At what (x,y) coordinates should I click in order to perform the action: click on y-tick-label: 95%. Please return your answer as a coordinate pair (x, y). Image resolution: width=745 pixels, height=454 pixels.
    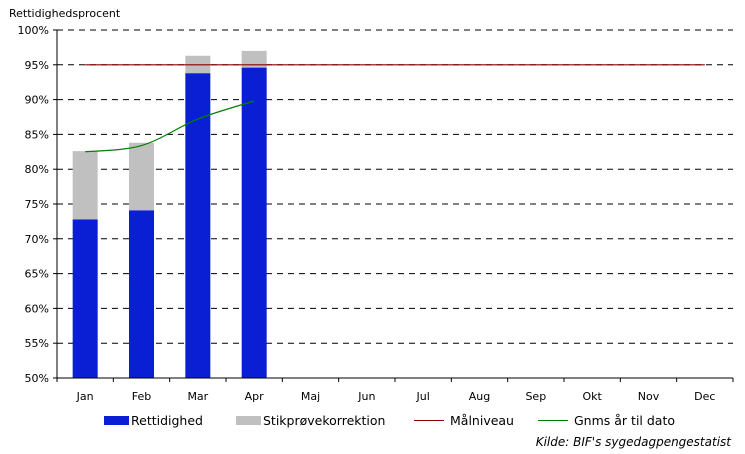
    Looking at the image, I should click on (37, 65).